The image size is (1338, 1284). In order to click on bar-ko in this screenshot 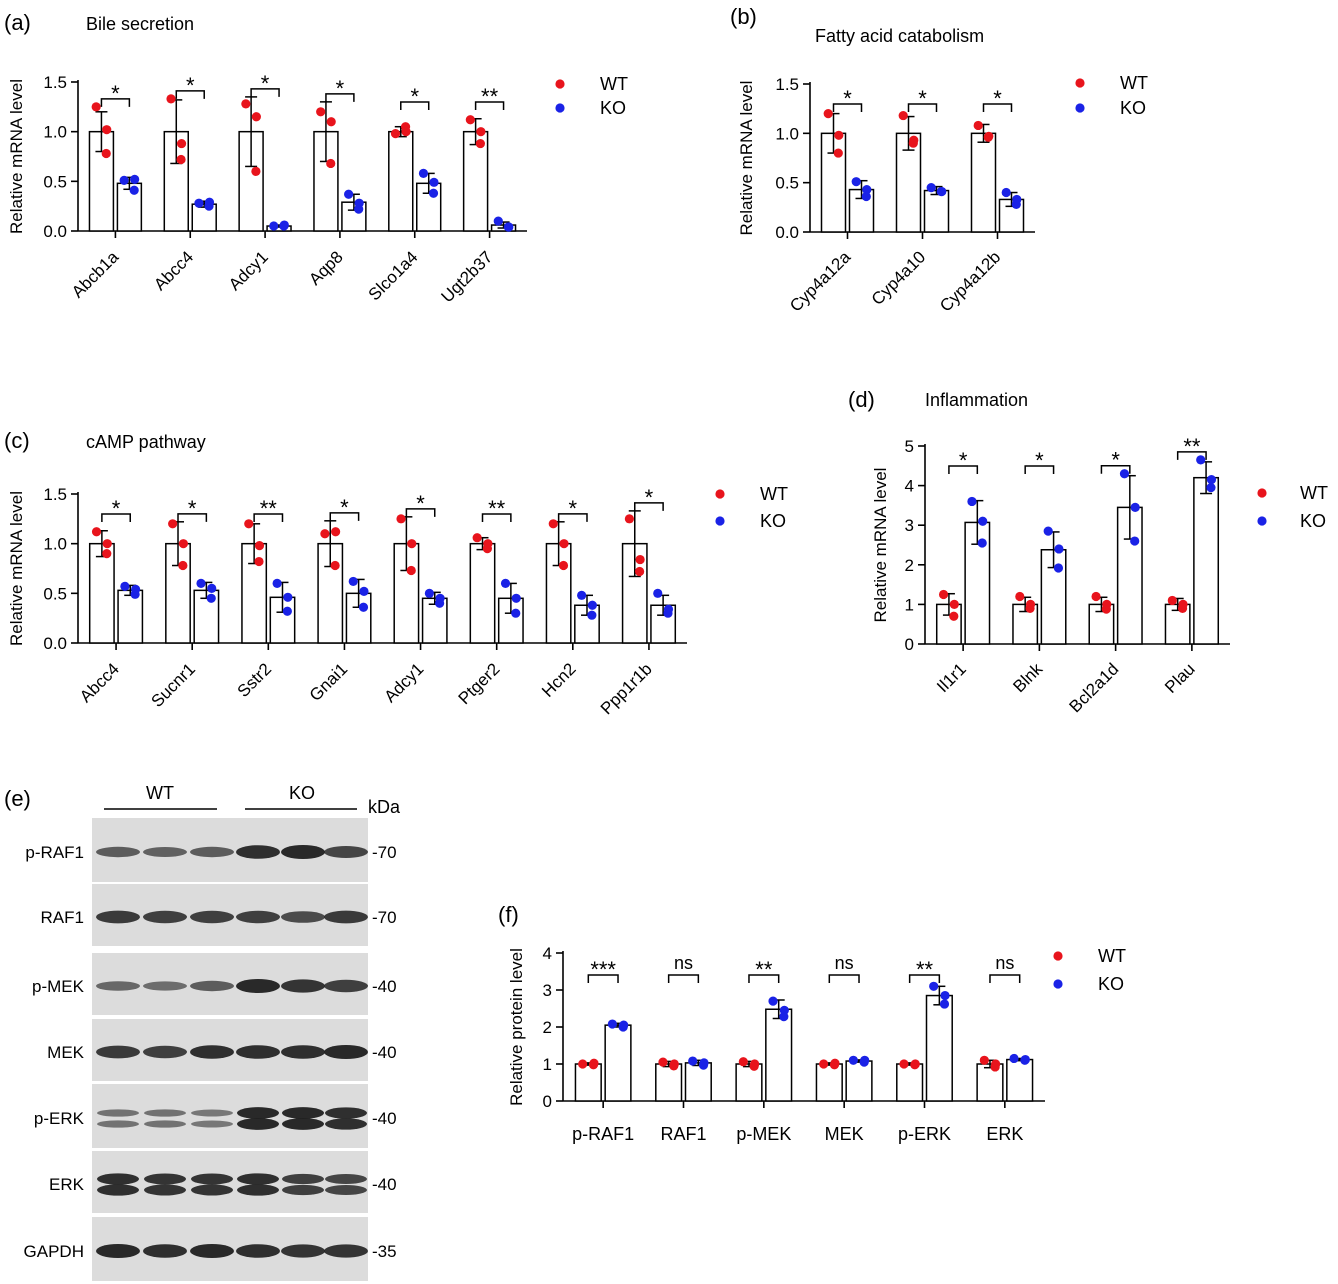, I will do `click(936, 211)`.